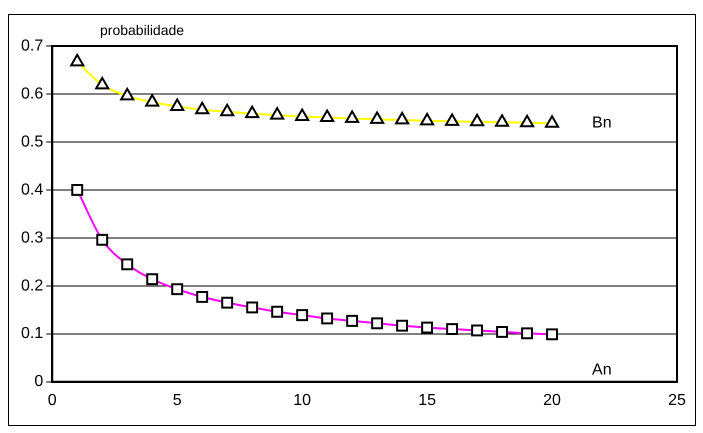 The width and height of the screenshot is (703, 433). Describe the element at coordinates (32, 45) in the screenshot. I see `y-tick-label: 0.7` at that location.